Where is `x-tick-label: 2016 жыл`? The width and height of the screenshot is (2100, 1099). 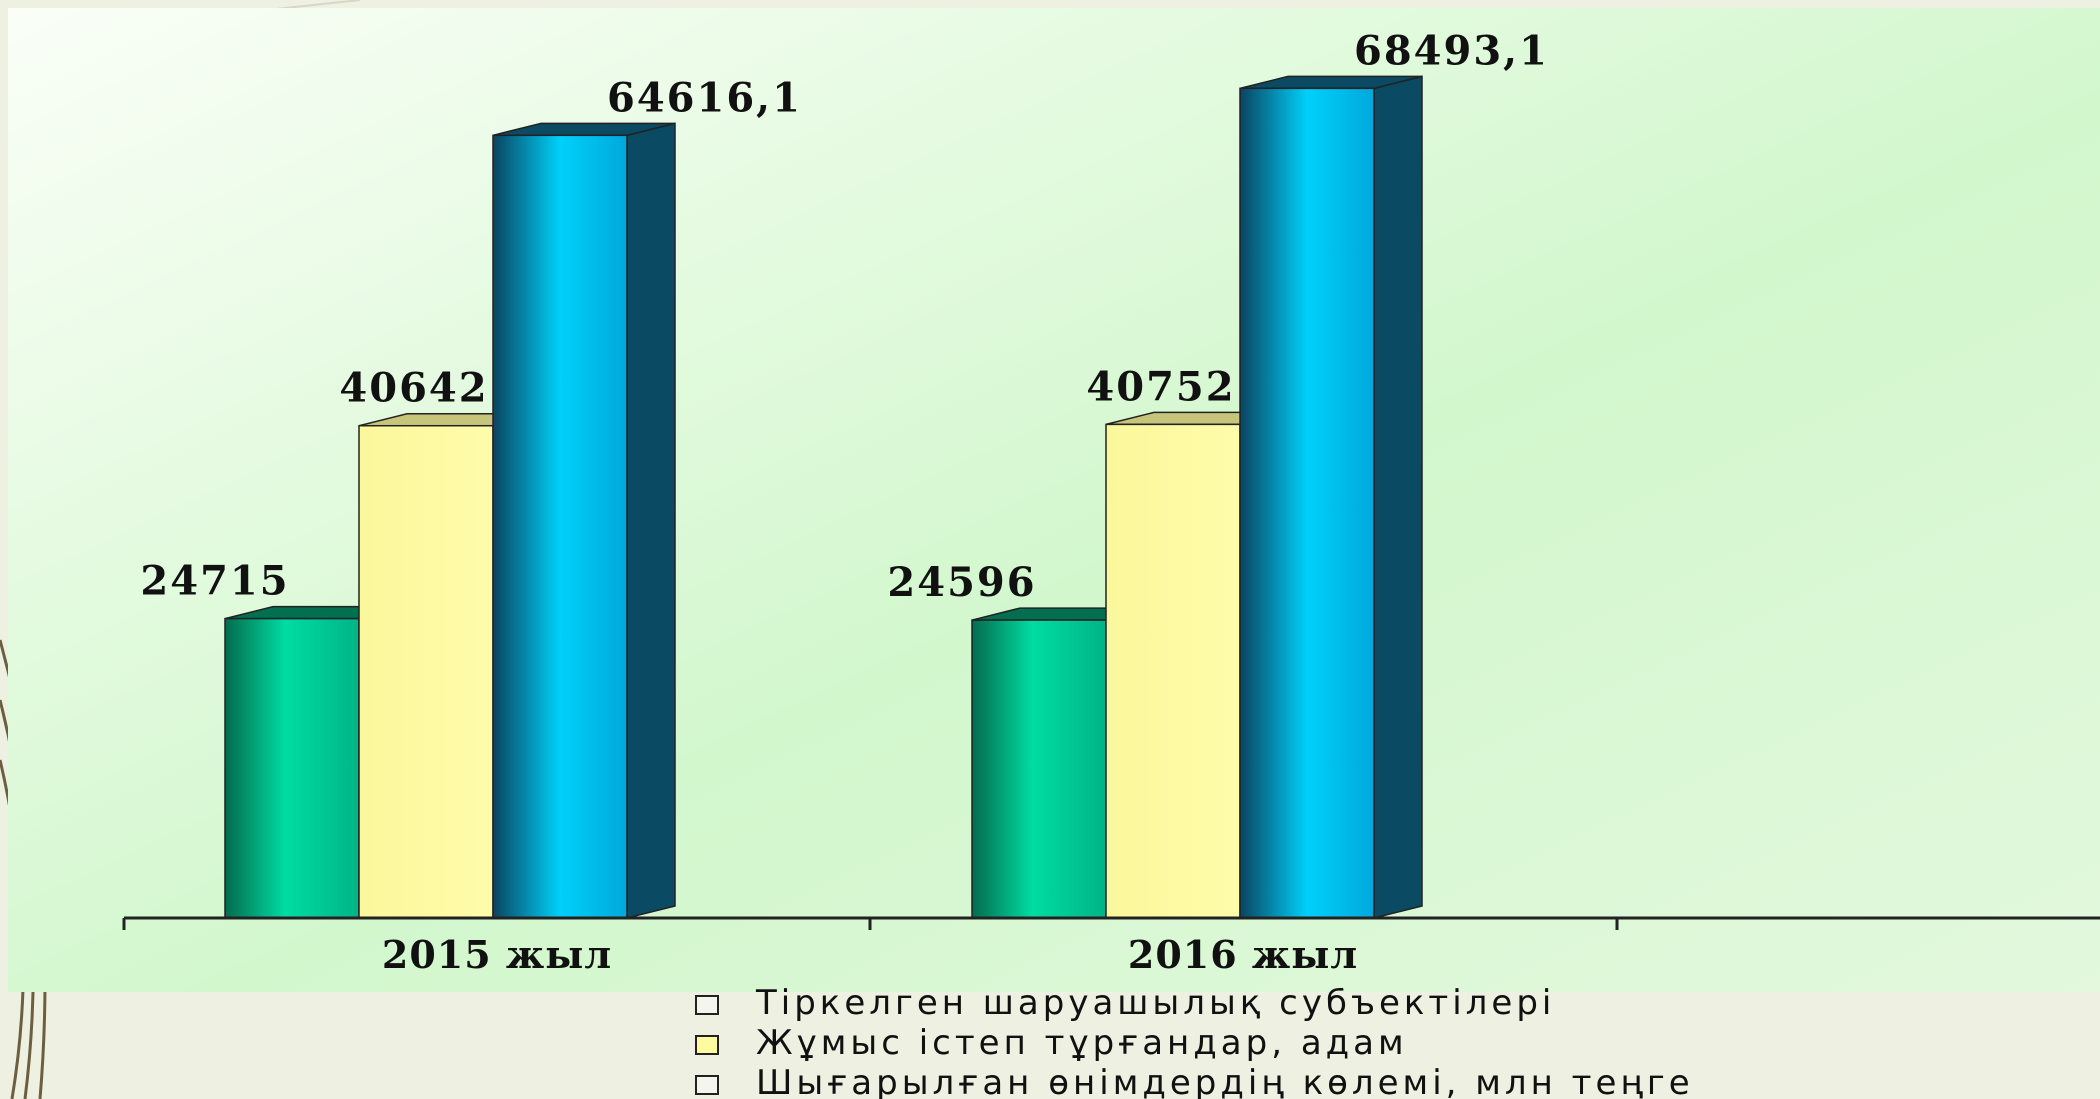 x-tick-label: 2016 жыл is located at coordinates (1243, 954).